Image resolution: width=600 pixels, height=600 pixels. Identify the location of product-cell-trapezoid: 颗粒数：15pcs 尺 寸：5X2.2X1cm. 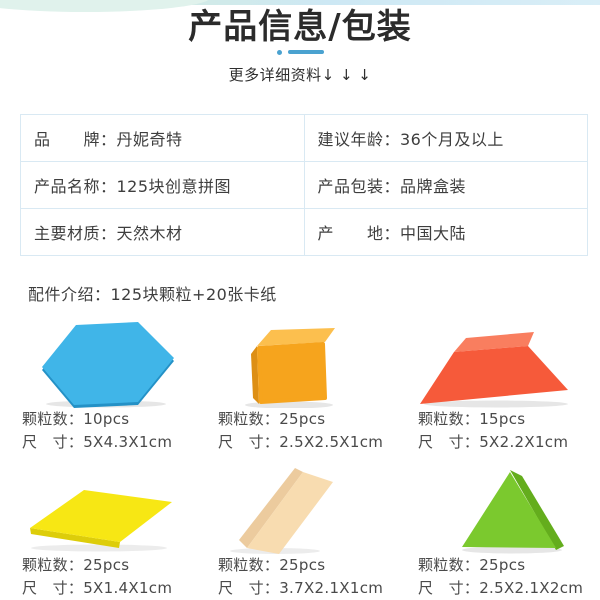
(500, 387).